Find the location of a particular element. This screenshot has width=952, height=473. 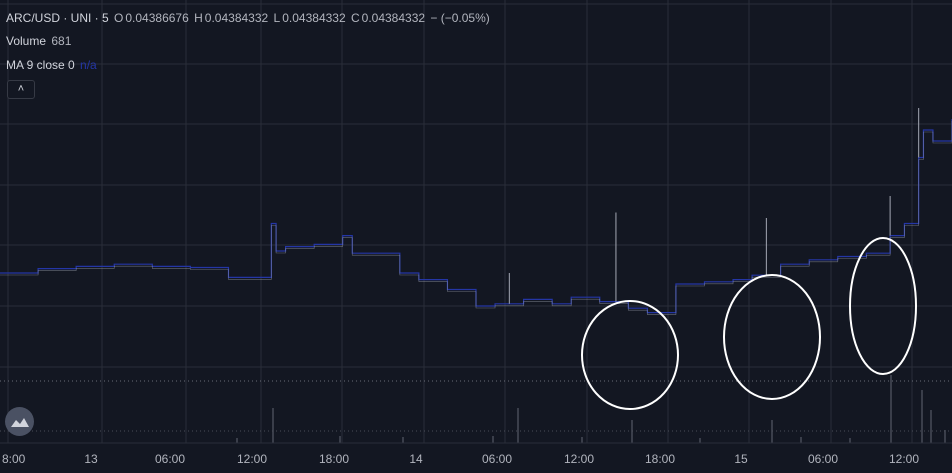

volume-legend: Volume 681 is located at coordinates (39, 41).